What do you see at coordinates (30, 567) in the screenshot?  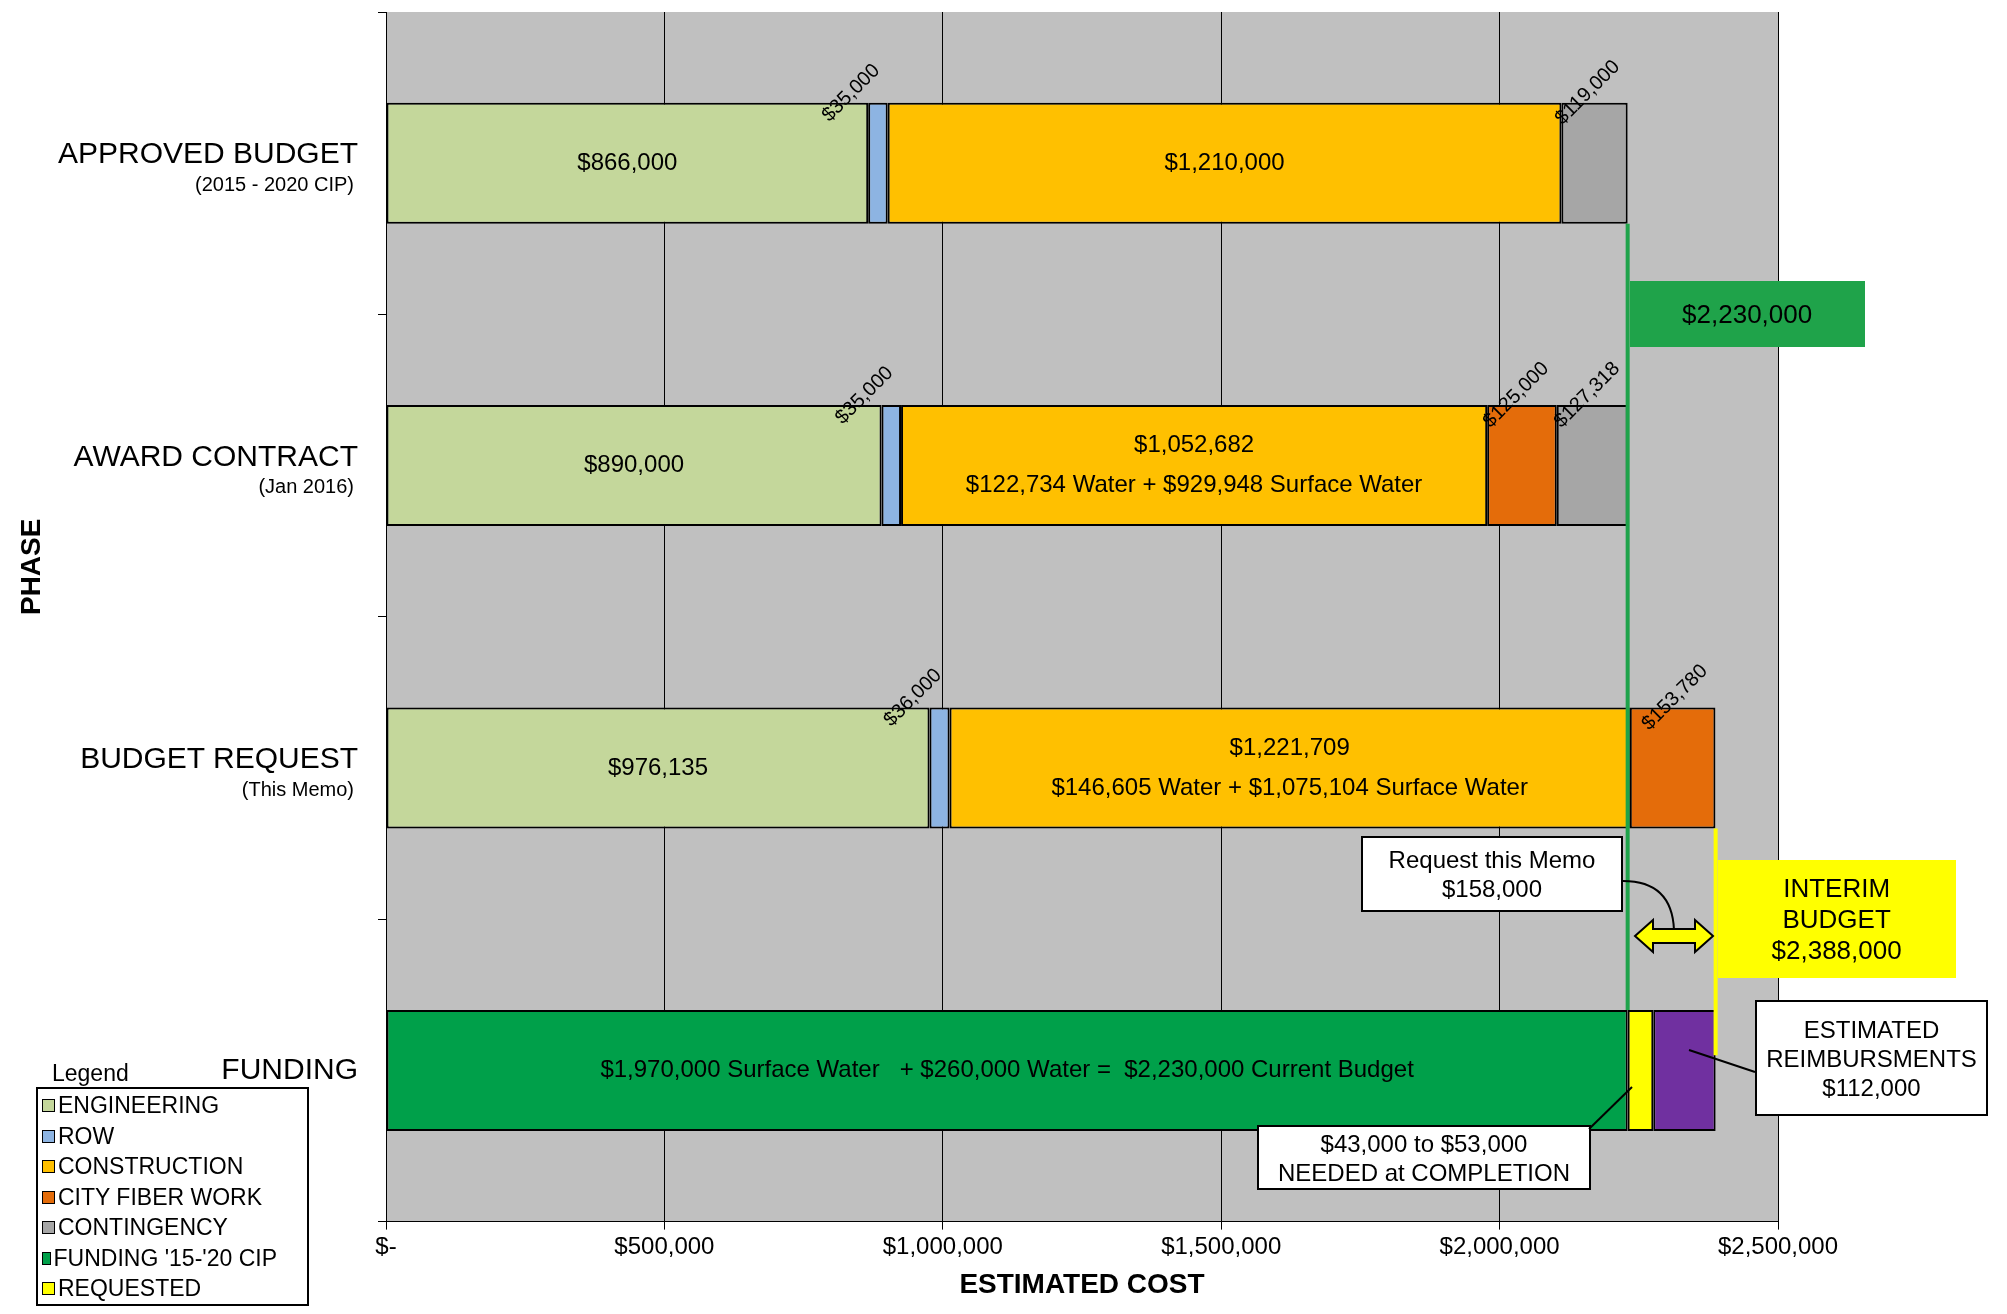 I see `y-axis-title: PHASE` at bounding box center [30, 567].